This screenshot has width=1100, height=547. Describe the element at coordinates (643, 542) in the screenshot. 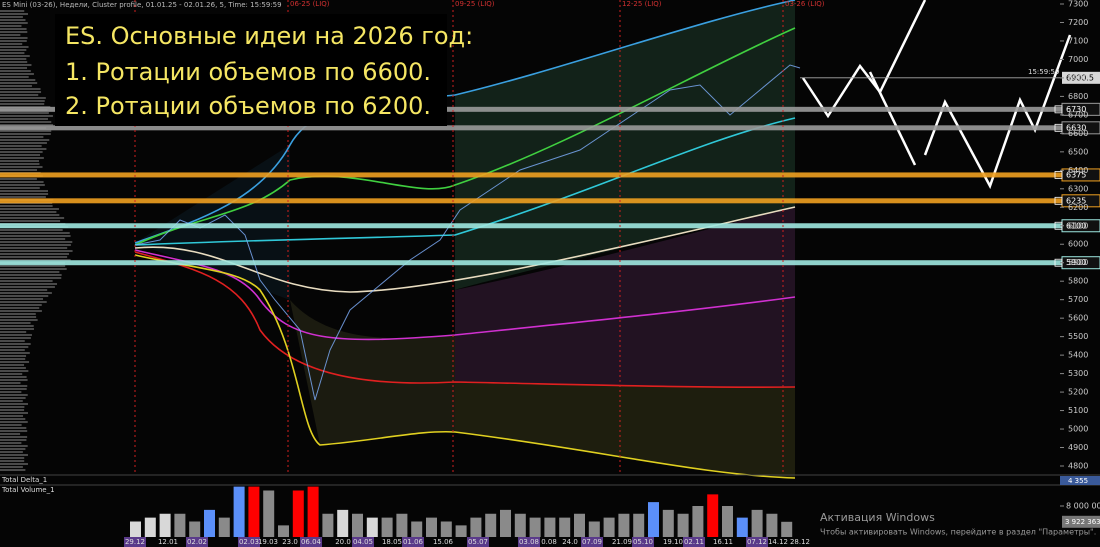

I see `date-label: 05.10` at that location.